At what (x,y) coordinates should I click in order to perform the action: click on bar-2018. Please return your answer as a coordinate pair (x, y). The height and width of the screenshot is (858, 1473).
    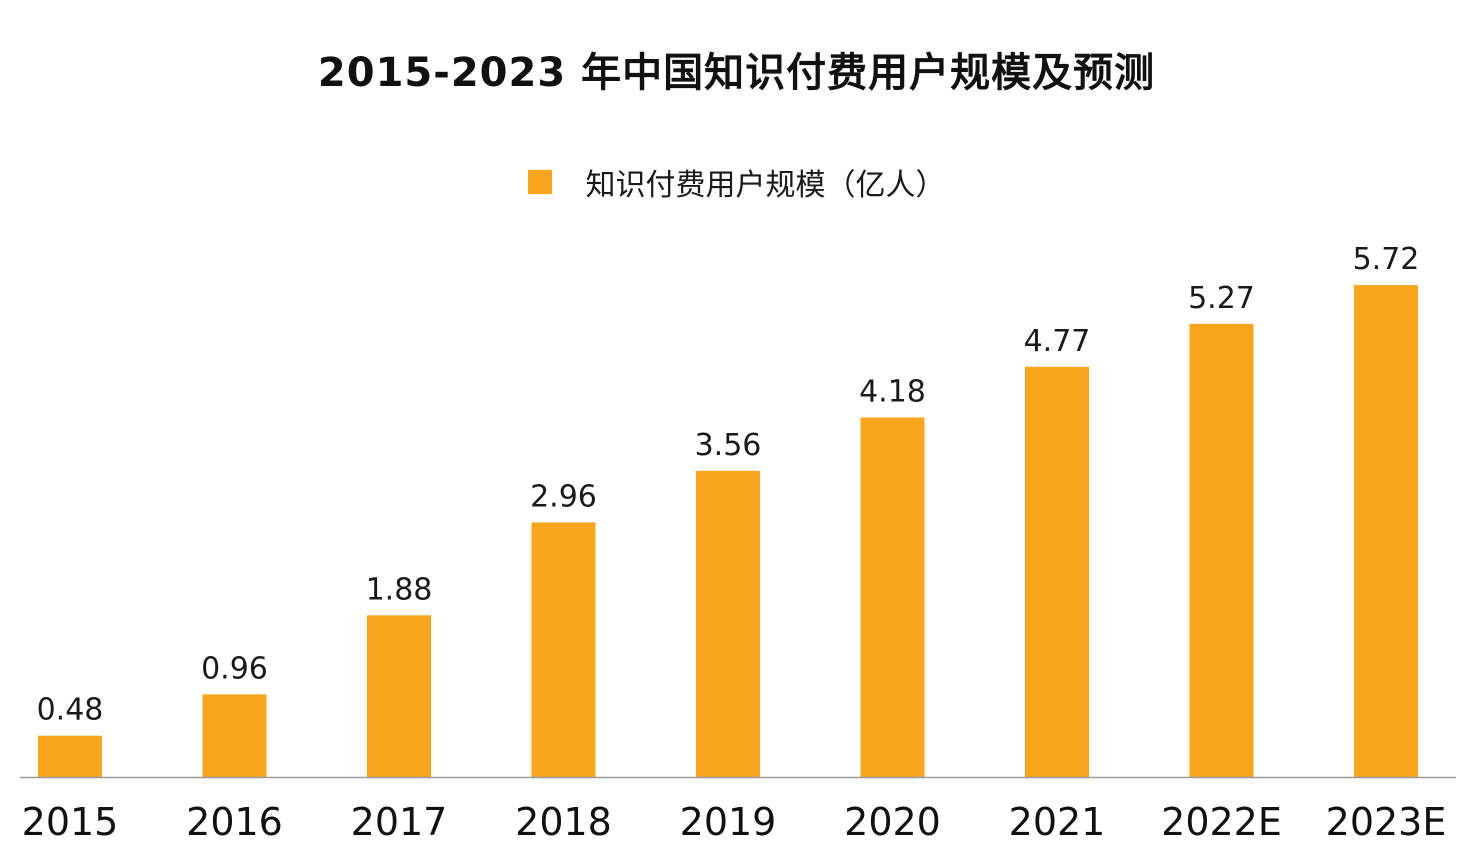
    Looking at the image, I should click on (563, 649).